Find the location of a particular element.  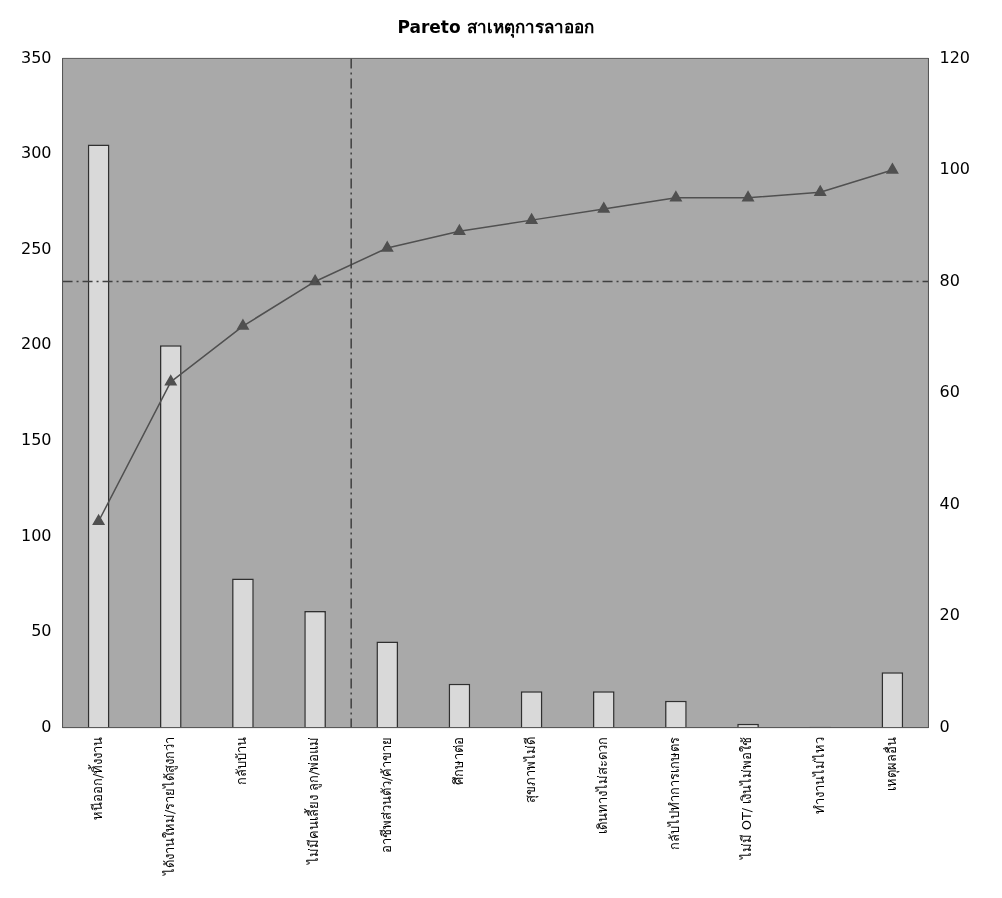

x-tick-label: ศึกษาต่อ is located at coordinates (458, 760).